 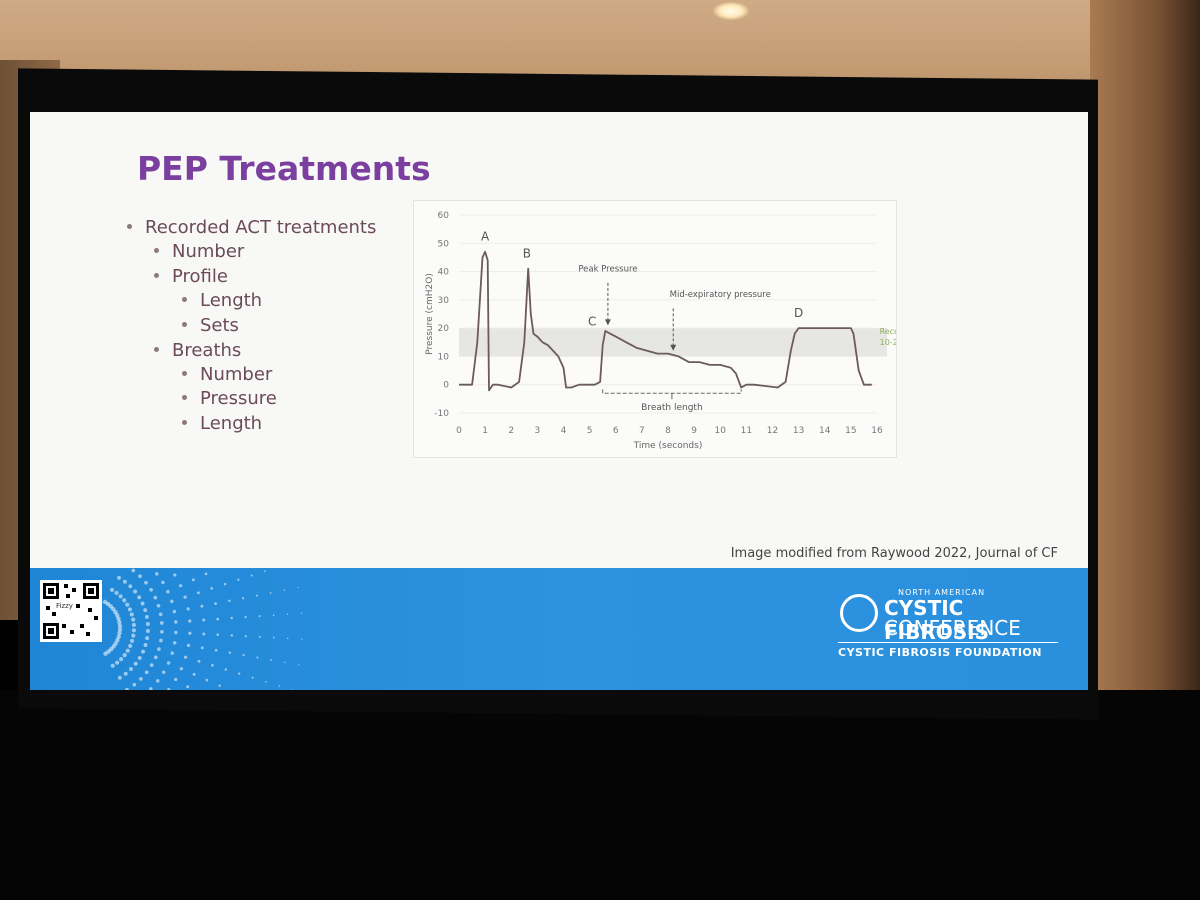 What do you see at coordinates (665, 321) in the screenshot?
I see `pressure-series-line` at bounding box center [665, 321].